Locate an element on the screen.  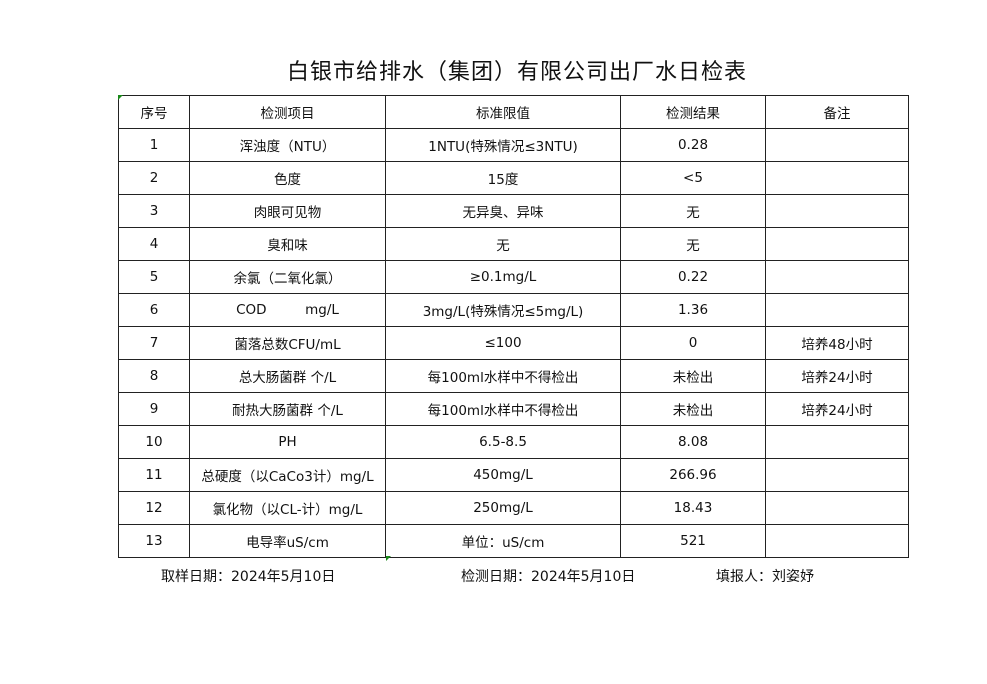
cell-index: 11 is located at coordinates (154, 475).